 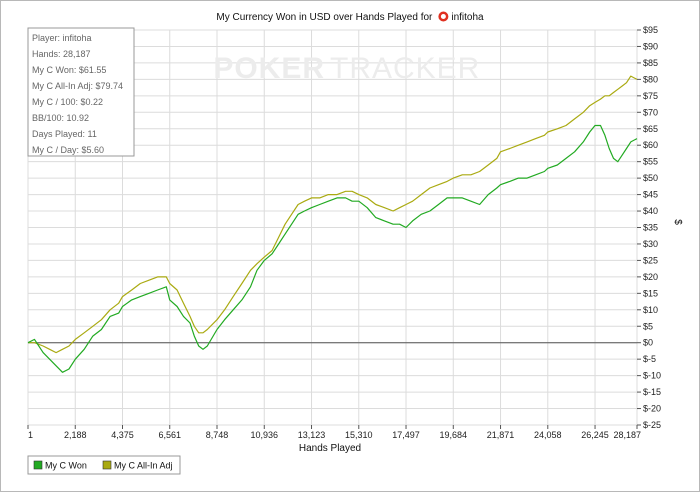 I want to click on y-tick-label: $15, so click(x=650, y=293).